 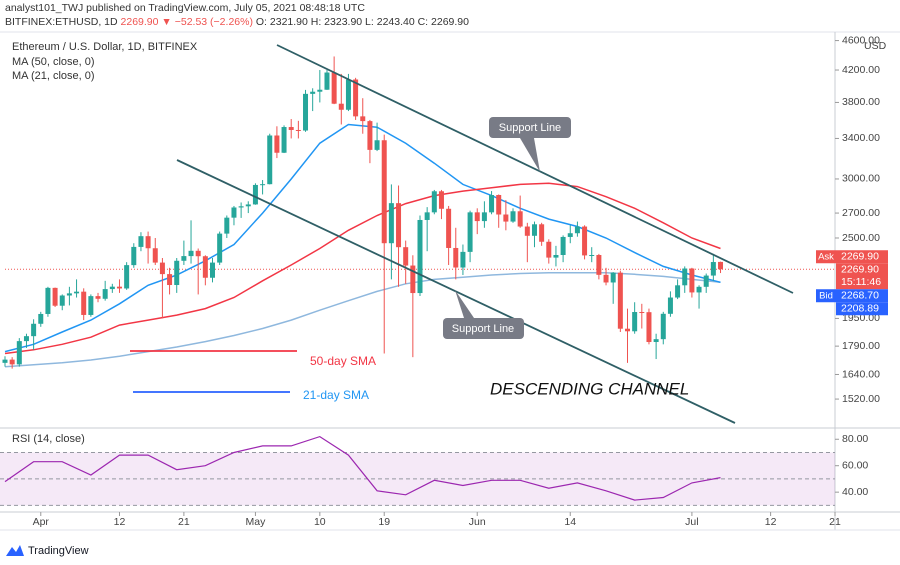 I want to click on x-tick-label: Jul, so click(x=691, y=522).